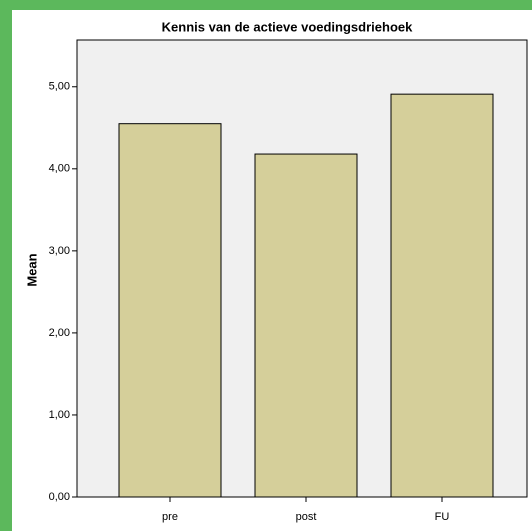 This screenshot has height=531, width=532. I want to click on x-tick-label: FU, so click(442, 517).